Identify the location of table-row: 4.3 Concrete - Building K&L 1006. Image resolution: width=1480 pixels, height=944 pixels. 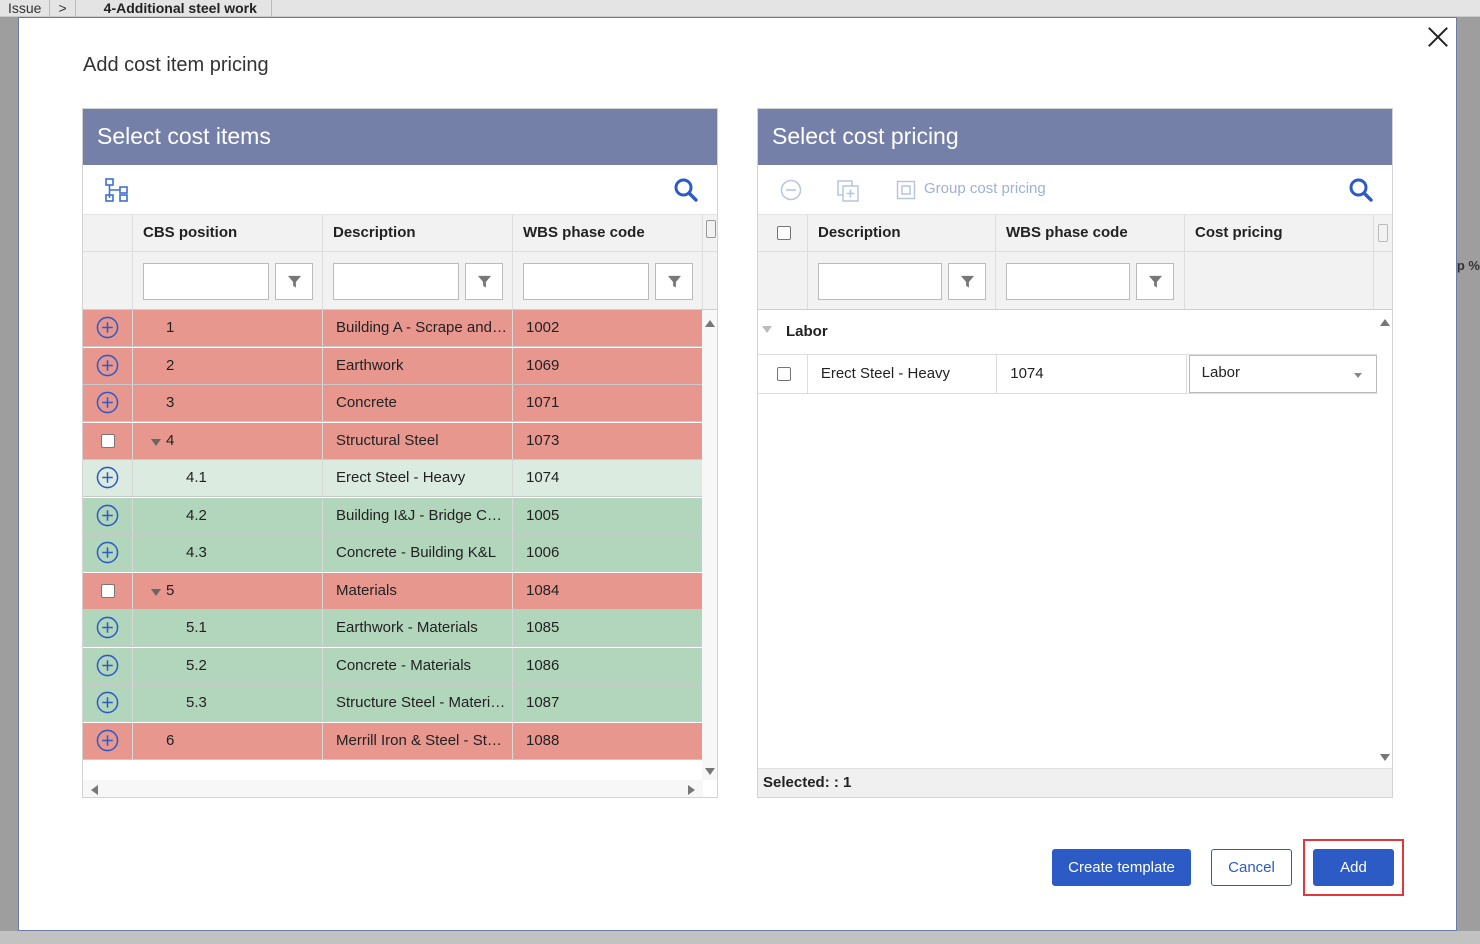
(393, 553).